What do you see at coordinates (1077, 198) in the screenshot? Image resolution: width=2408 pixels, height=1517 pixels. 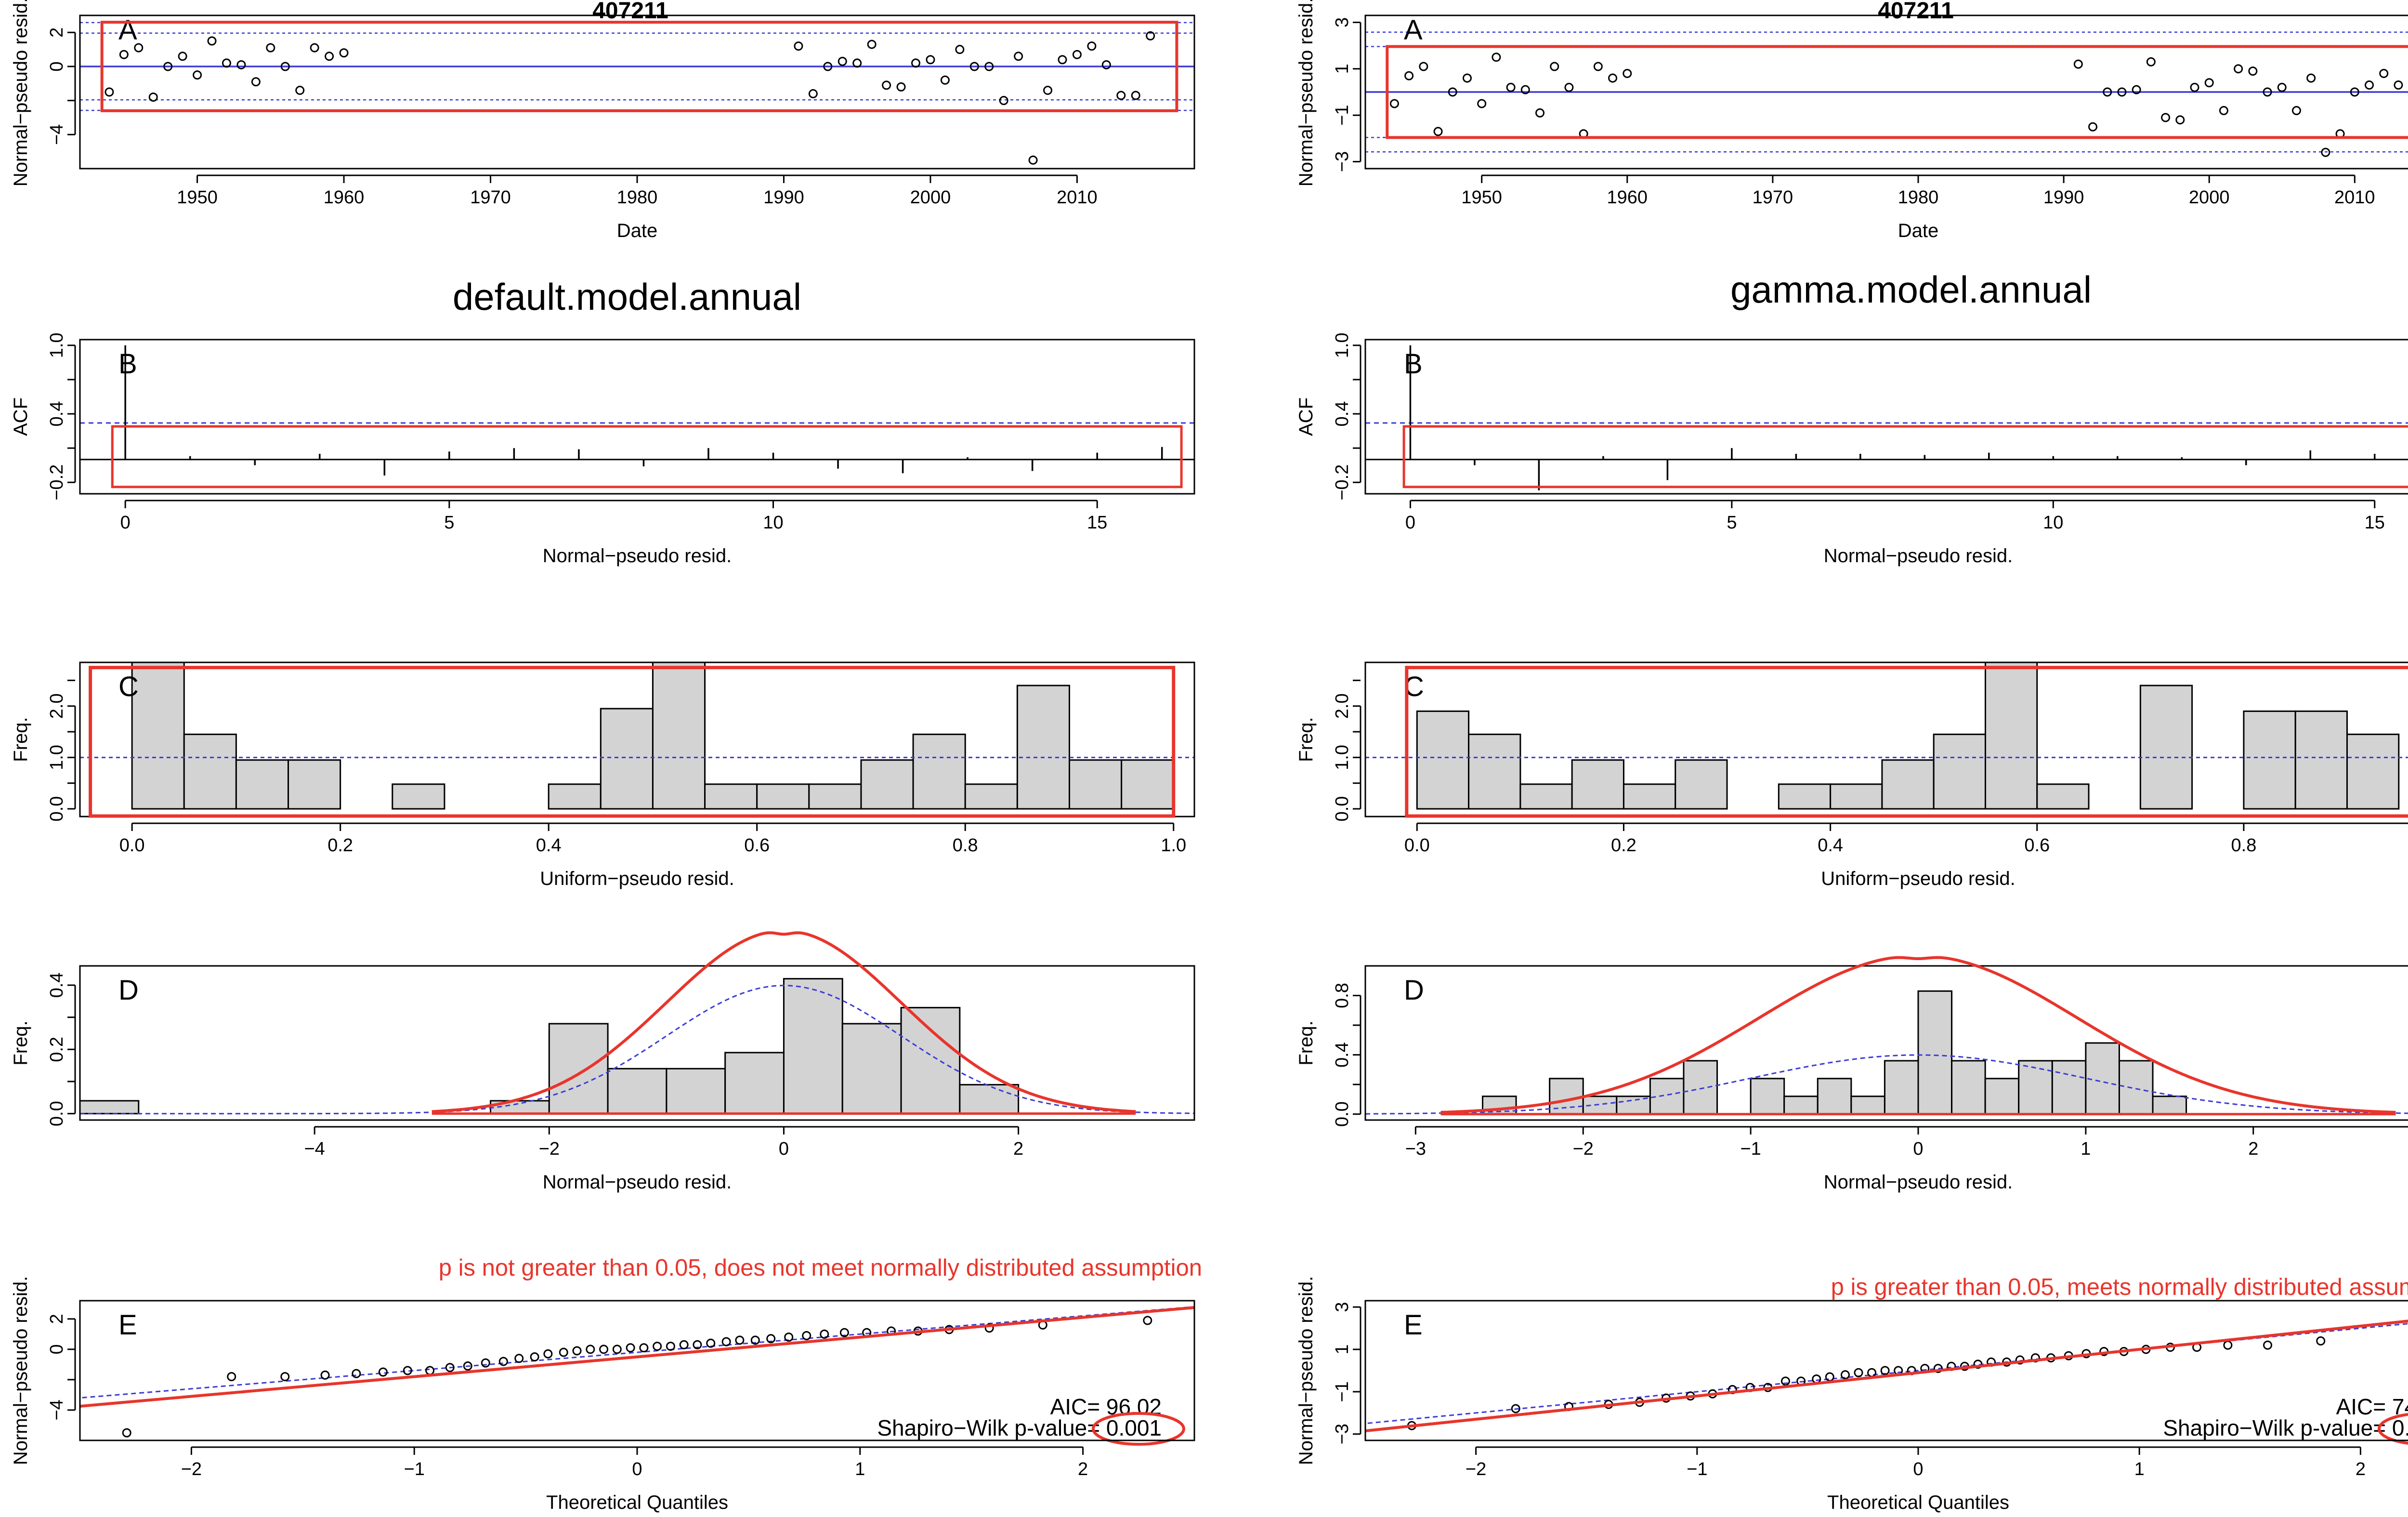 I see `left-A-x-tick-label: 2010` at bounding box center [1077, 198].